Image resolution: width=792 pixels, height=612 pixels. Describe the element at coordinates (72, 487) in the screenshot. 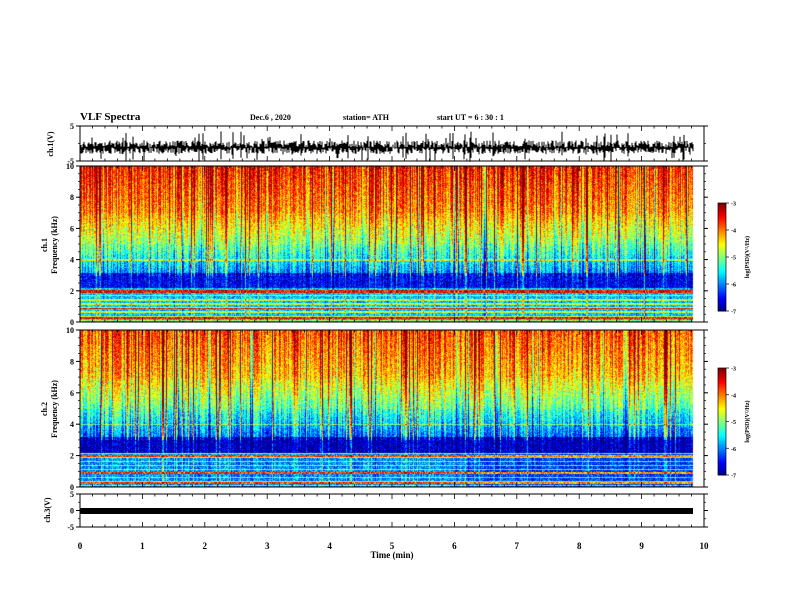

I see `ch2-freq-y-tick-label: 0` at that location.